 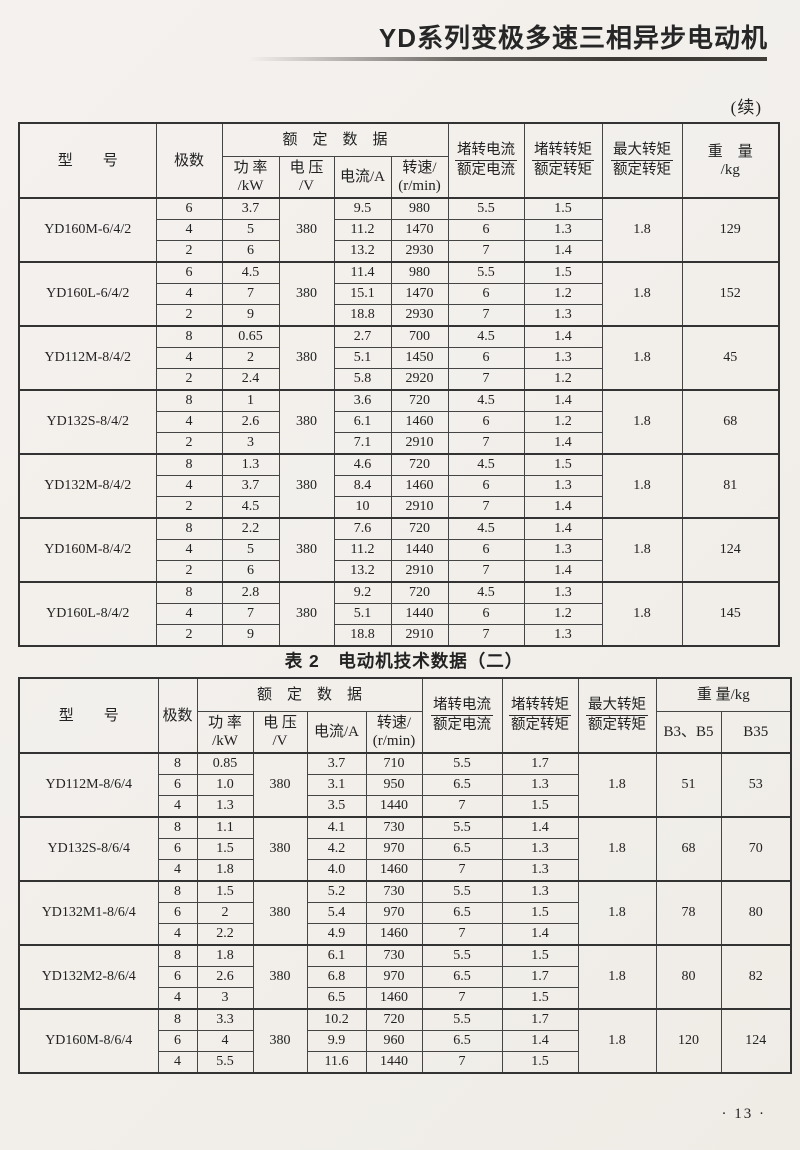 What do you see at coordinates (617, 706) in the screenshot?
I see `fraction-numerator: 最大转矩` at bounding box center [617, 706].